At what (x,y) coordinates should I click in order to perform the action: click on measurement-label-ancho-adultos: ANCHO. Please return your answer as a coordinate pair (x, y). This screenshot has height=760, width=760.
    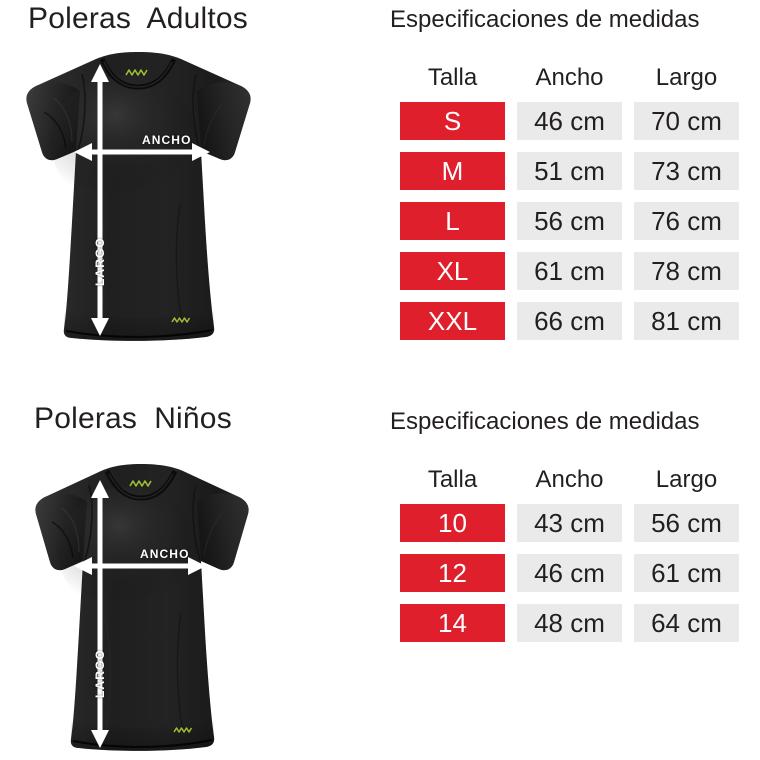
    Looking at the image, I should click on (167, 140).